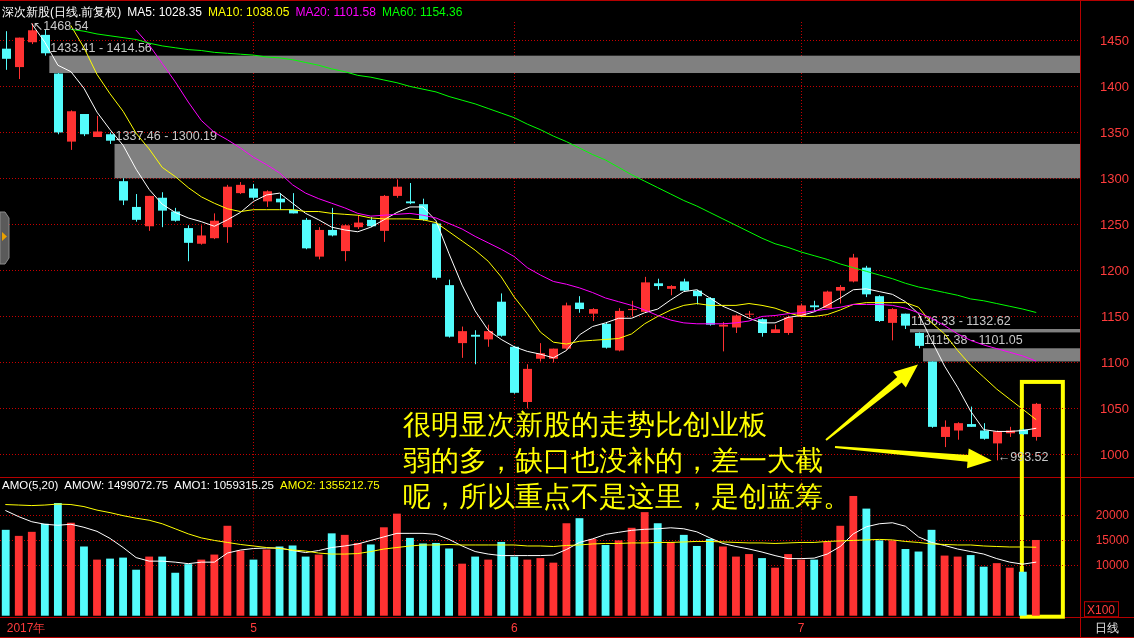  I want to click on y-tick-label: 1100, so click(1115, 362).